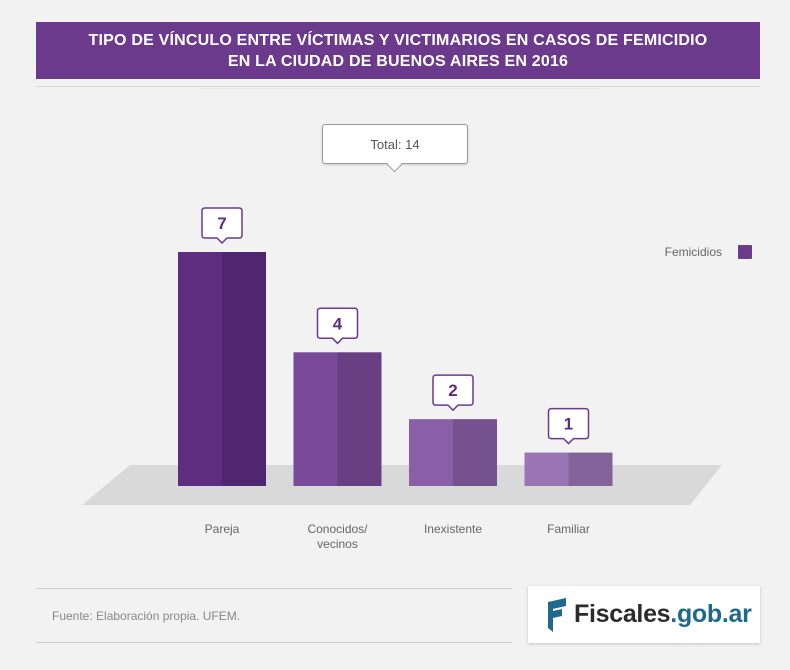 The height and width of the screenshot is (670, 790). Describe the element at coordinates (475, 452) in the screenshot. I see `bar-2-right` at that location.